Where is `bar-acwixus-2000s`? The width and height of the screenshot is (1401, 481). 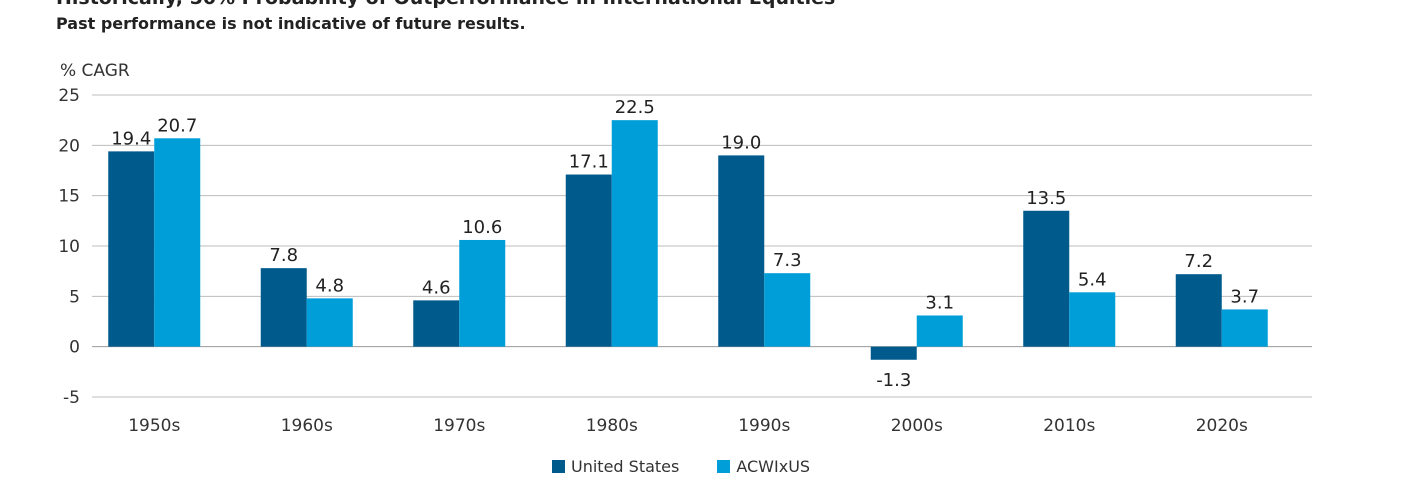
bar-acwixus-2000s is located at coordinates (939, 331).